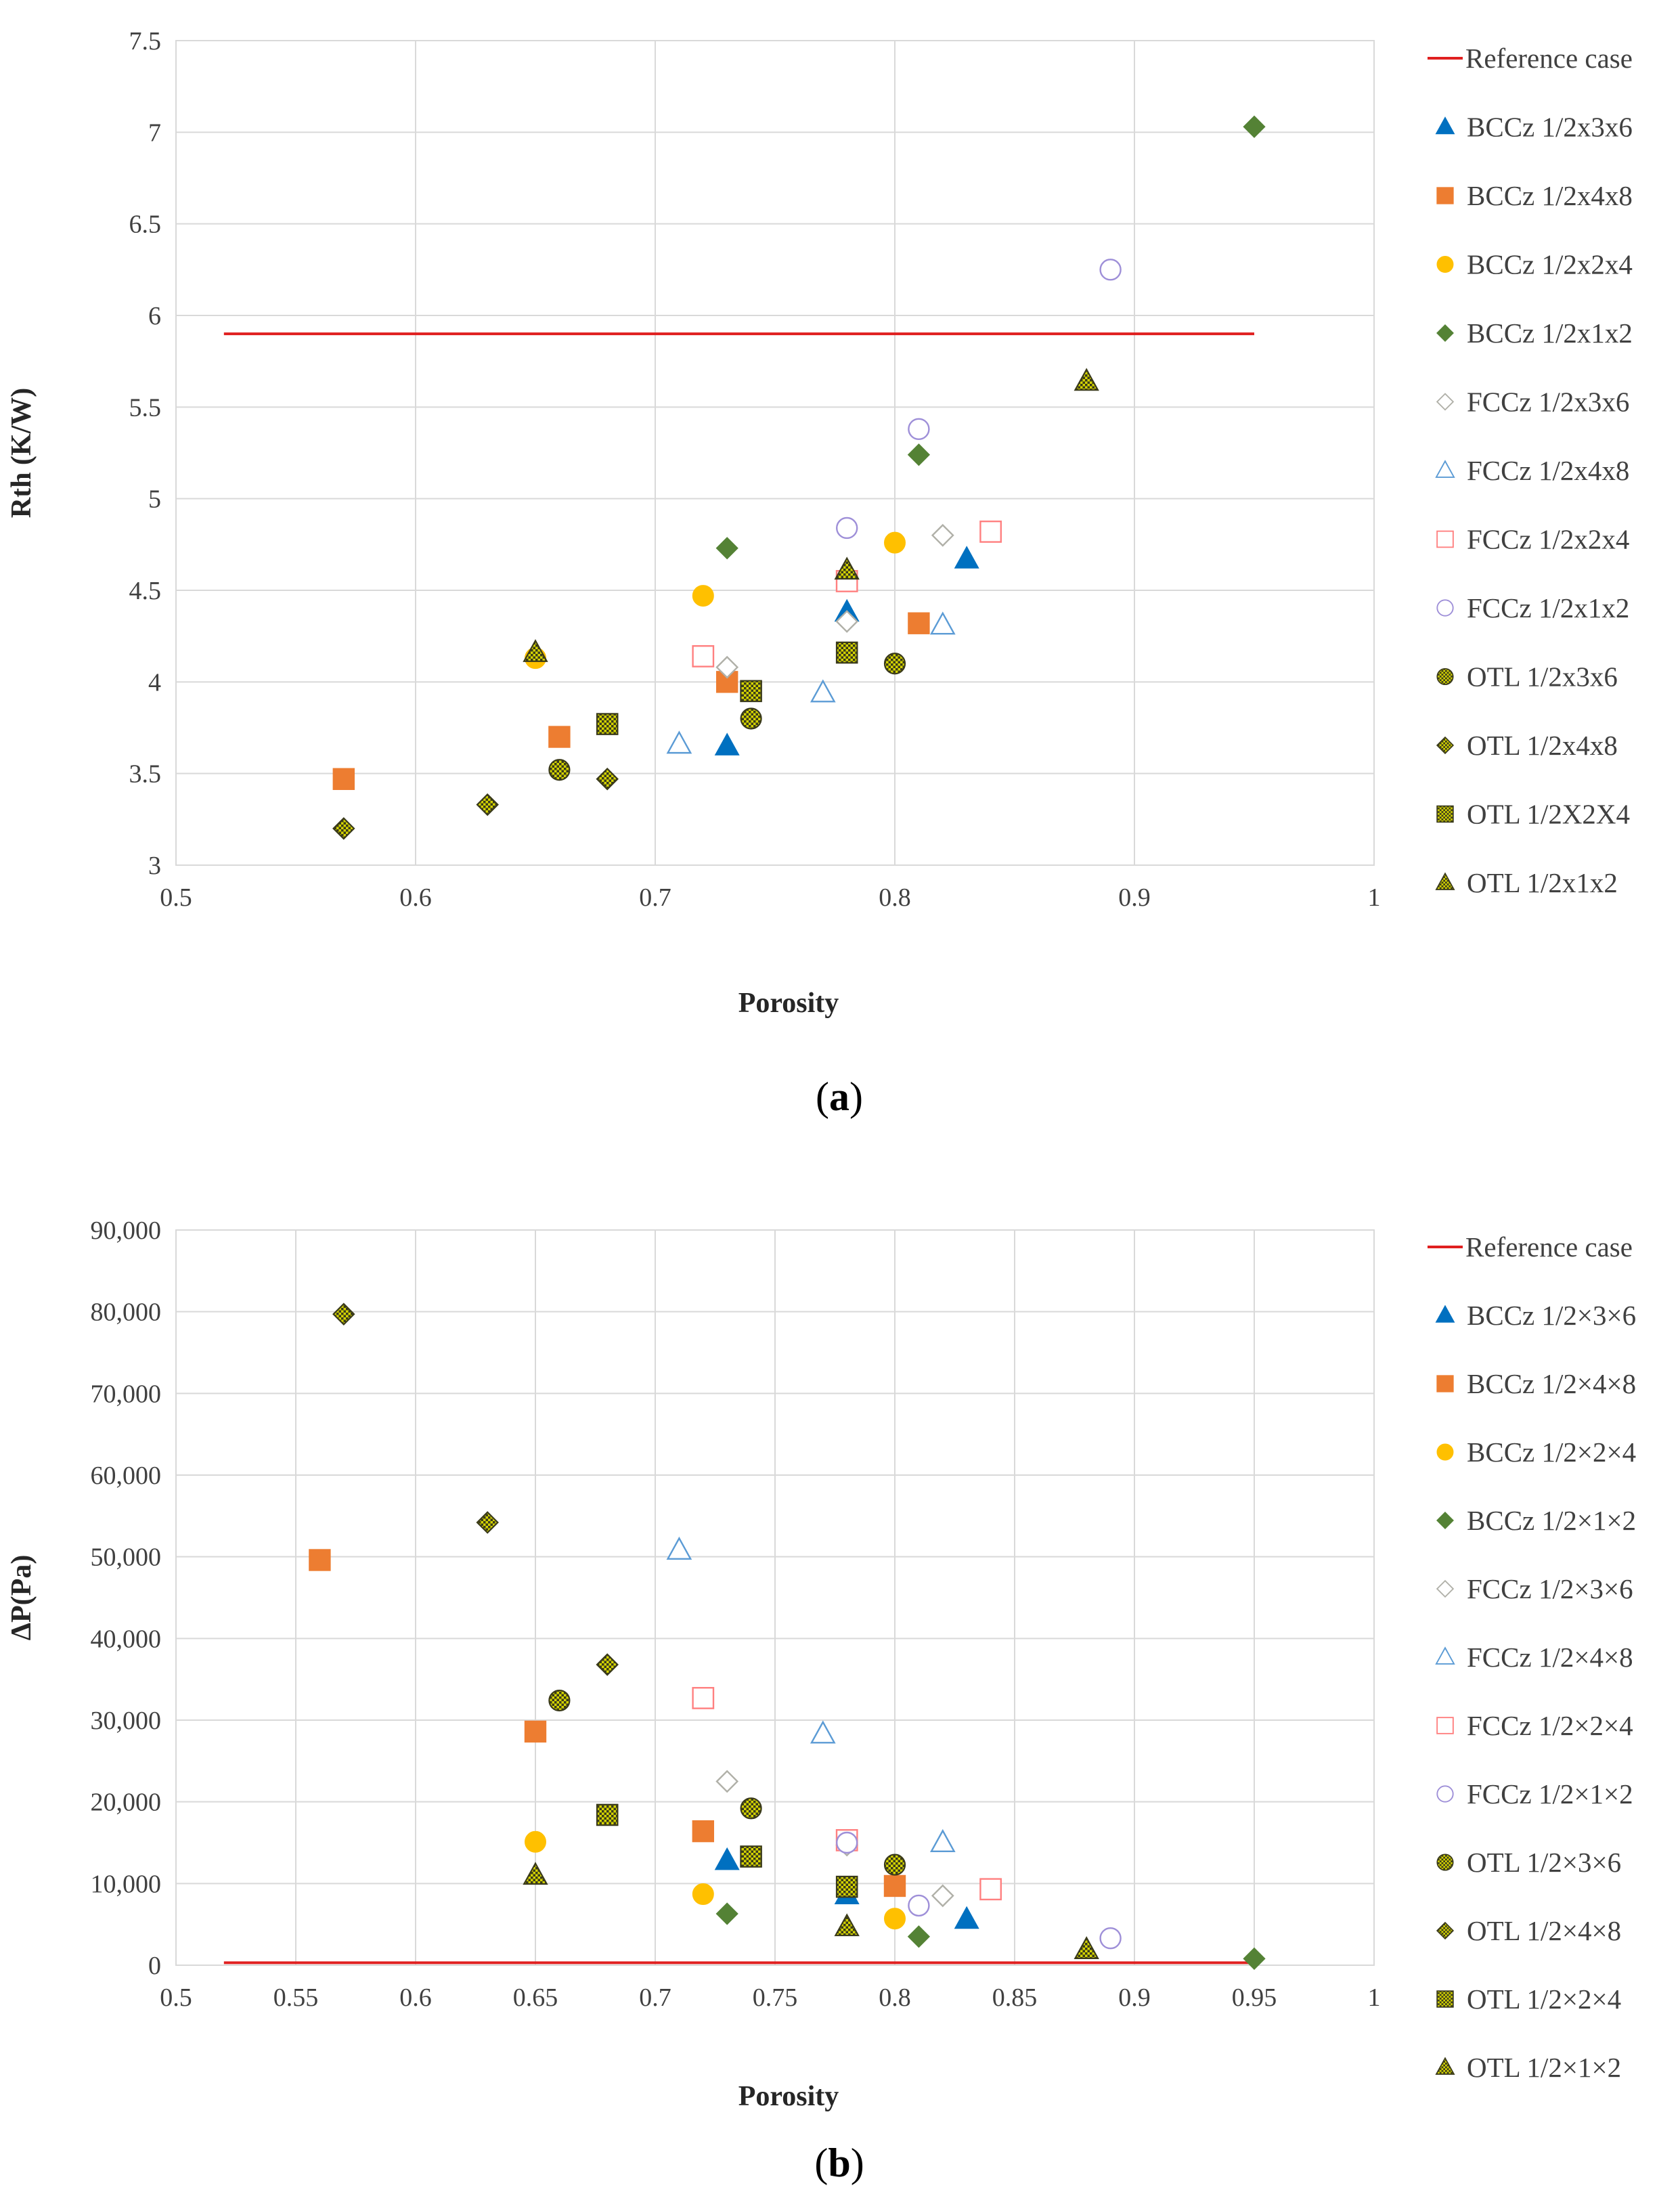 The width and height of the screenshot is (1680, 2194). Describe the element at coordinates (1135, 897) in the screenshot. I see `x-tick-label-a: 0.9` at that location.